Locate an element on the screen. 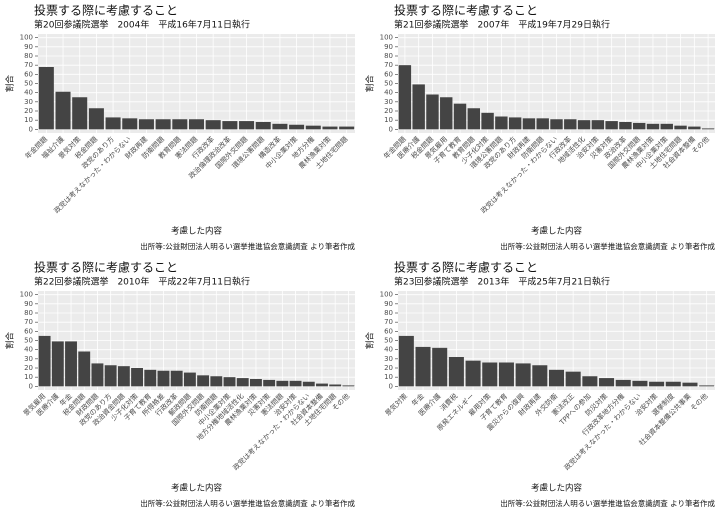  x-axis-title: 考慮した内容 is located at coordinates (197, 488).